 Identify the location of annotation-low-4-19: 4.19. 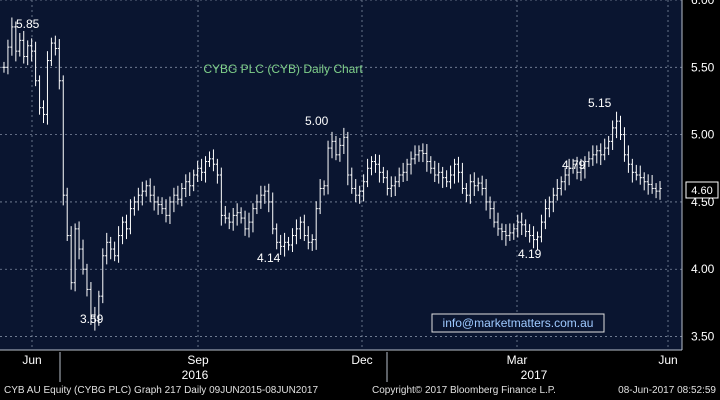
(530, 254).